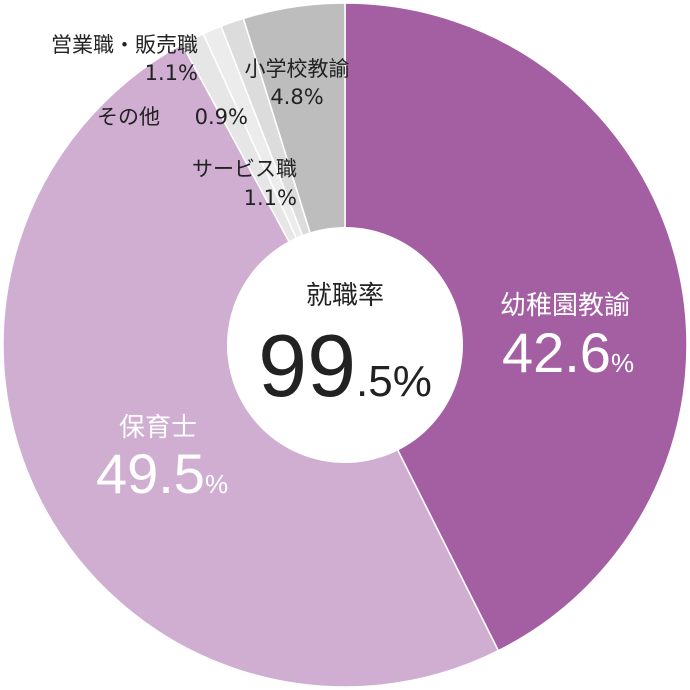 The image size is (690, 690). Describe the element at coordinates (345, 296) in the screenshot. I see `center-title: 就職率` at that location.